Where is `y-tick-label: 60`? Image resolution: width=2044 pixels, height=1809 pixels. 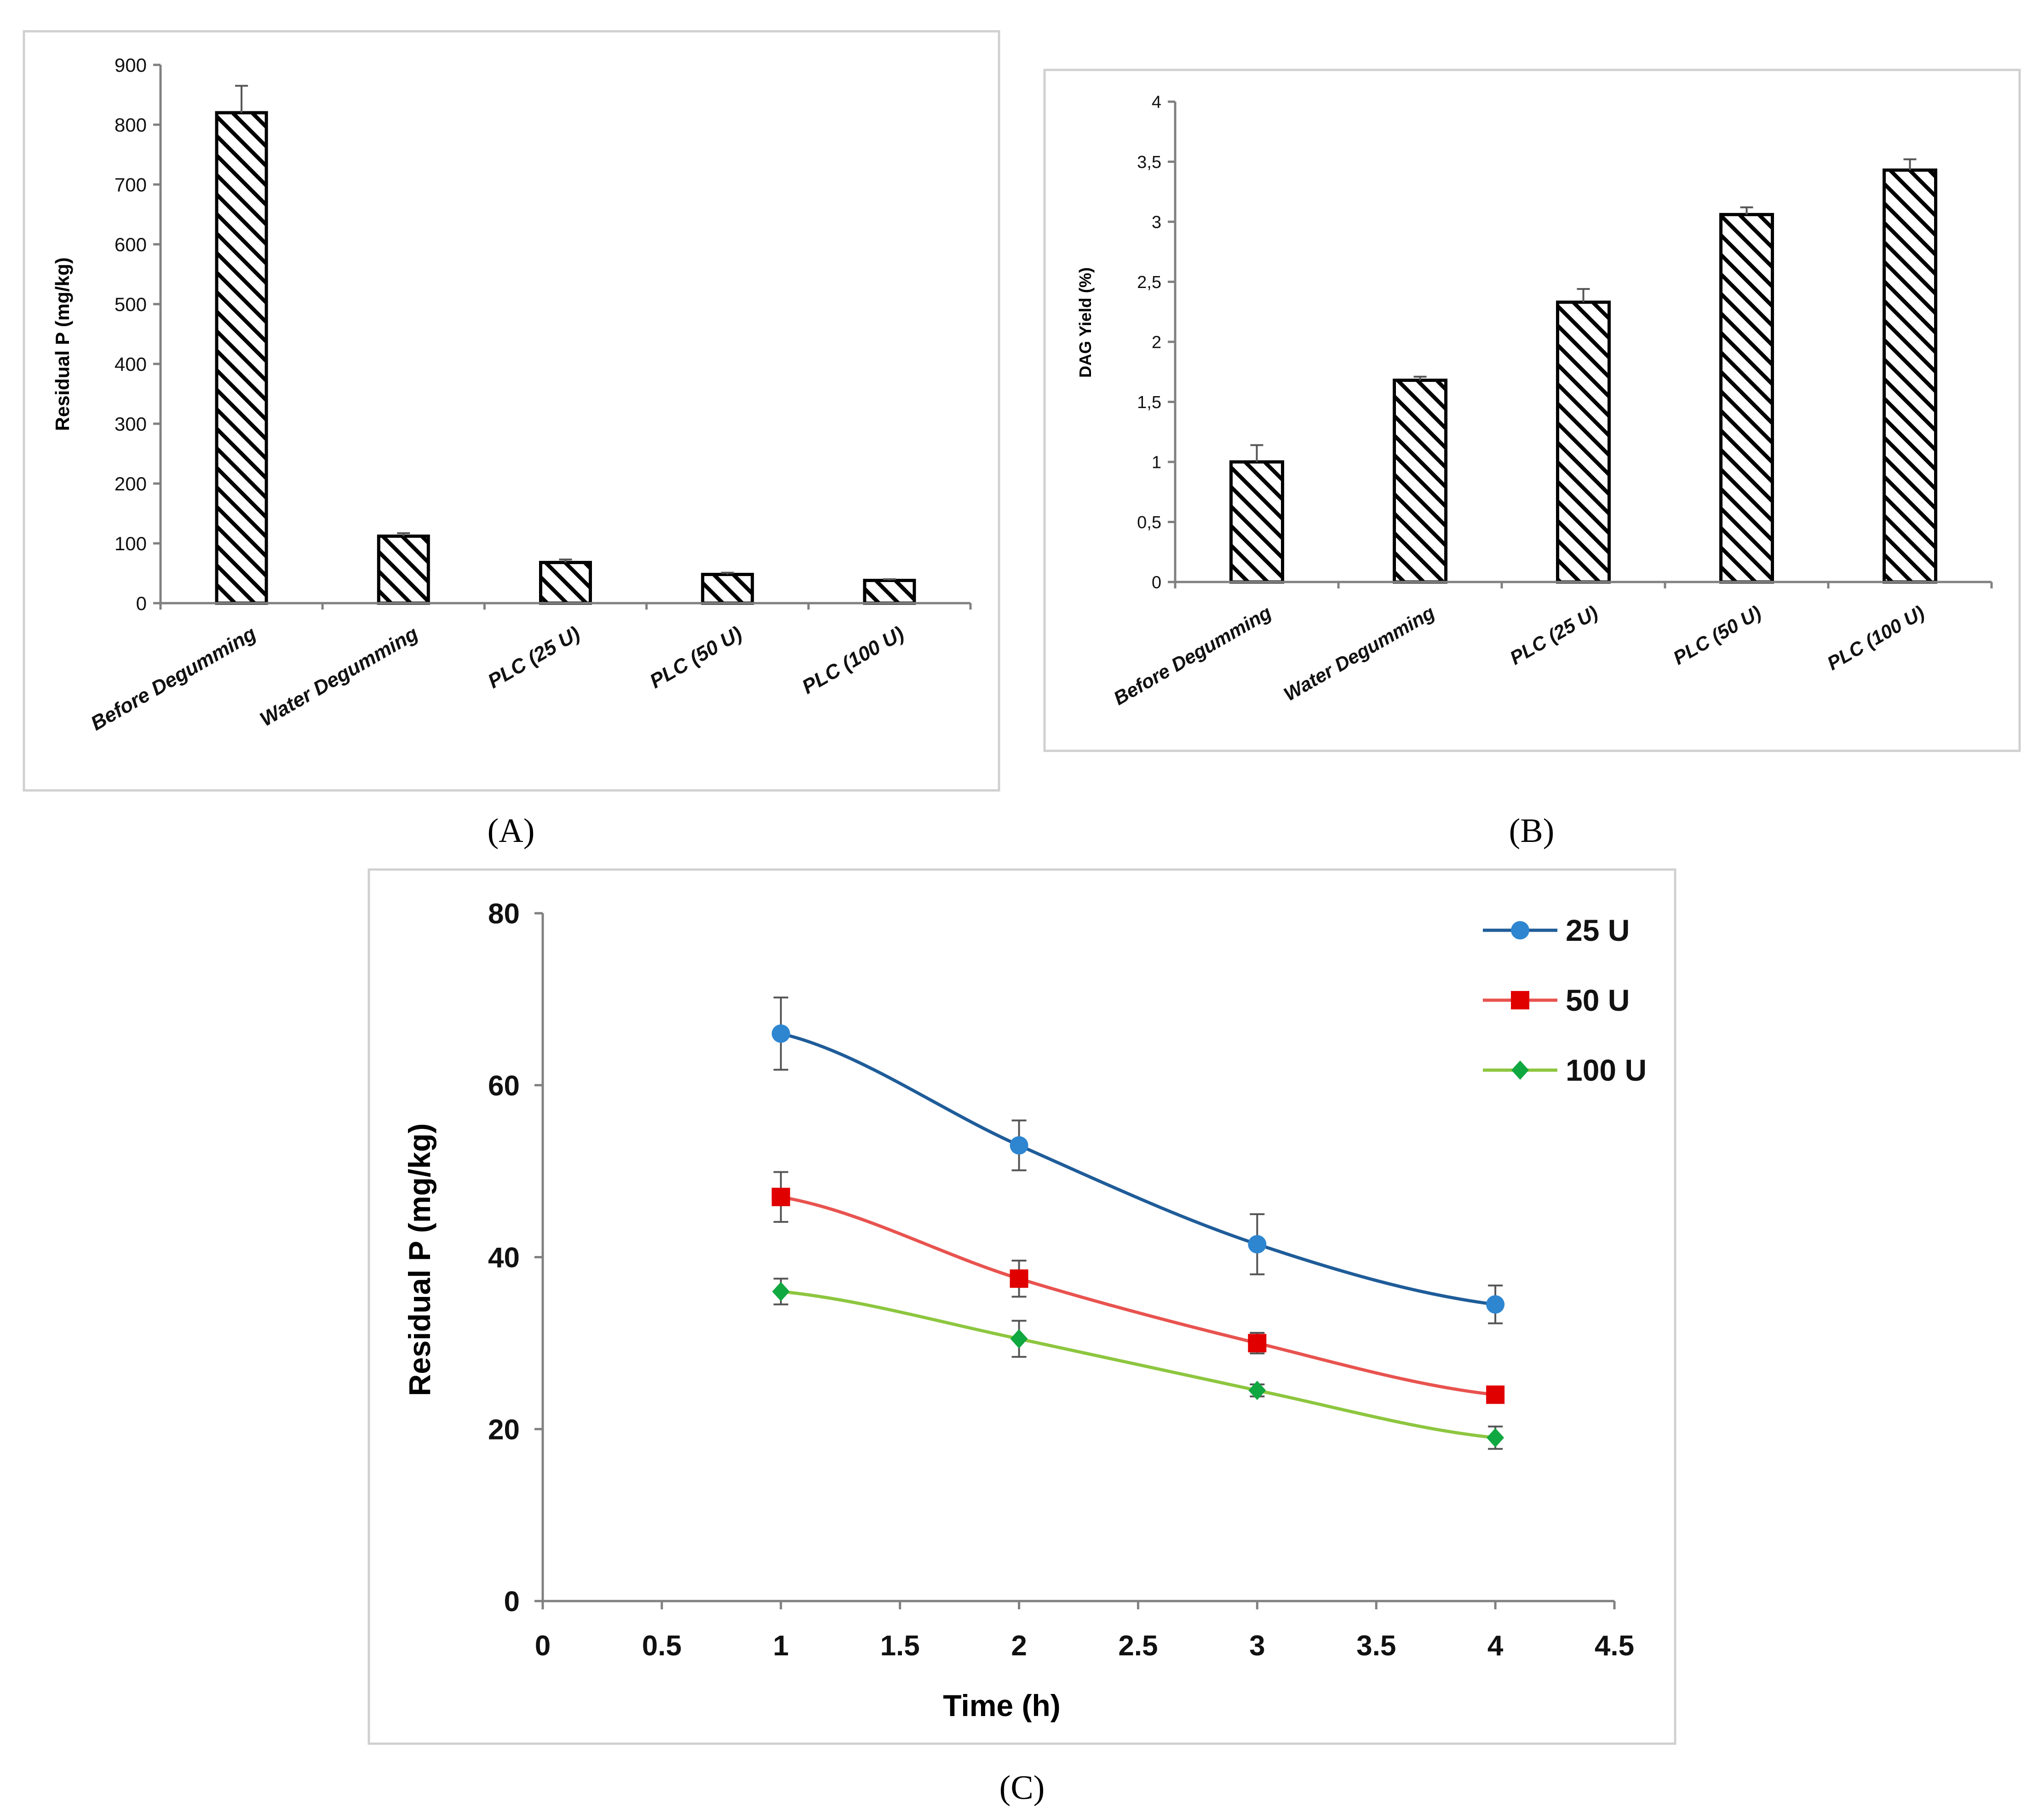
y-tick-label: 60 is located at coordinates (504, 1086).